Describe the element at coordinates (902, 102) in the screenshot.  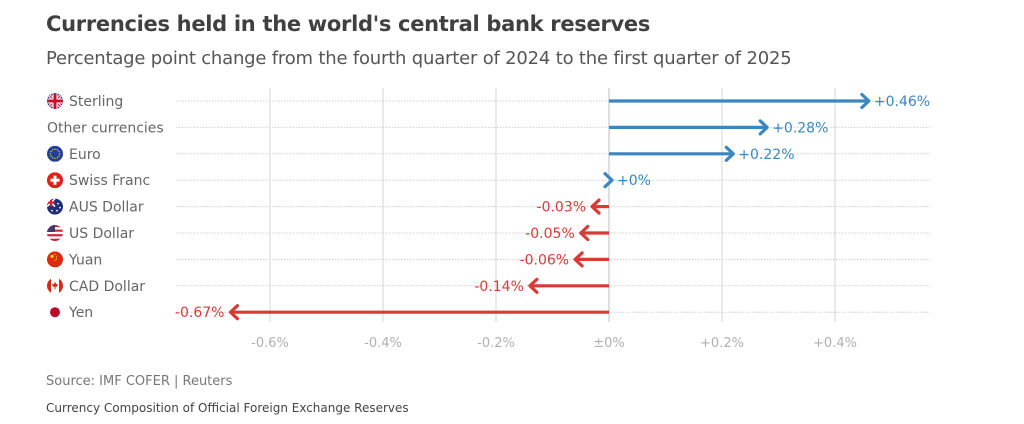
I see `value-label: +0.46%` at that location.